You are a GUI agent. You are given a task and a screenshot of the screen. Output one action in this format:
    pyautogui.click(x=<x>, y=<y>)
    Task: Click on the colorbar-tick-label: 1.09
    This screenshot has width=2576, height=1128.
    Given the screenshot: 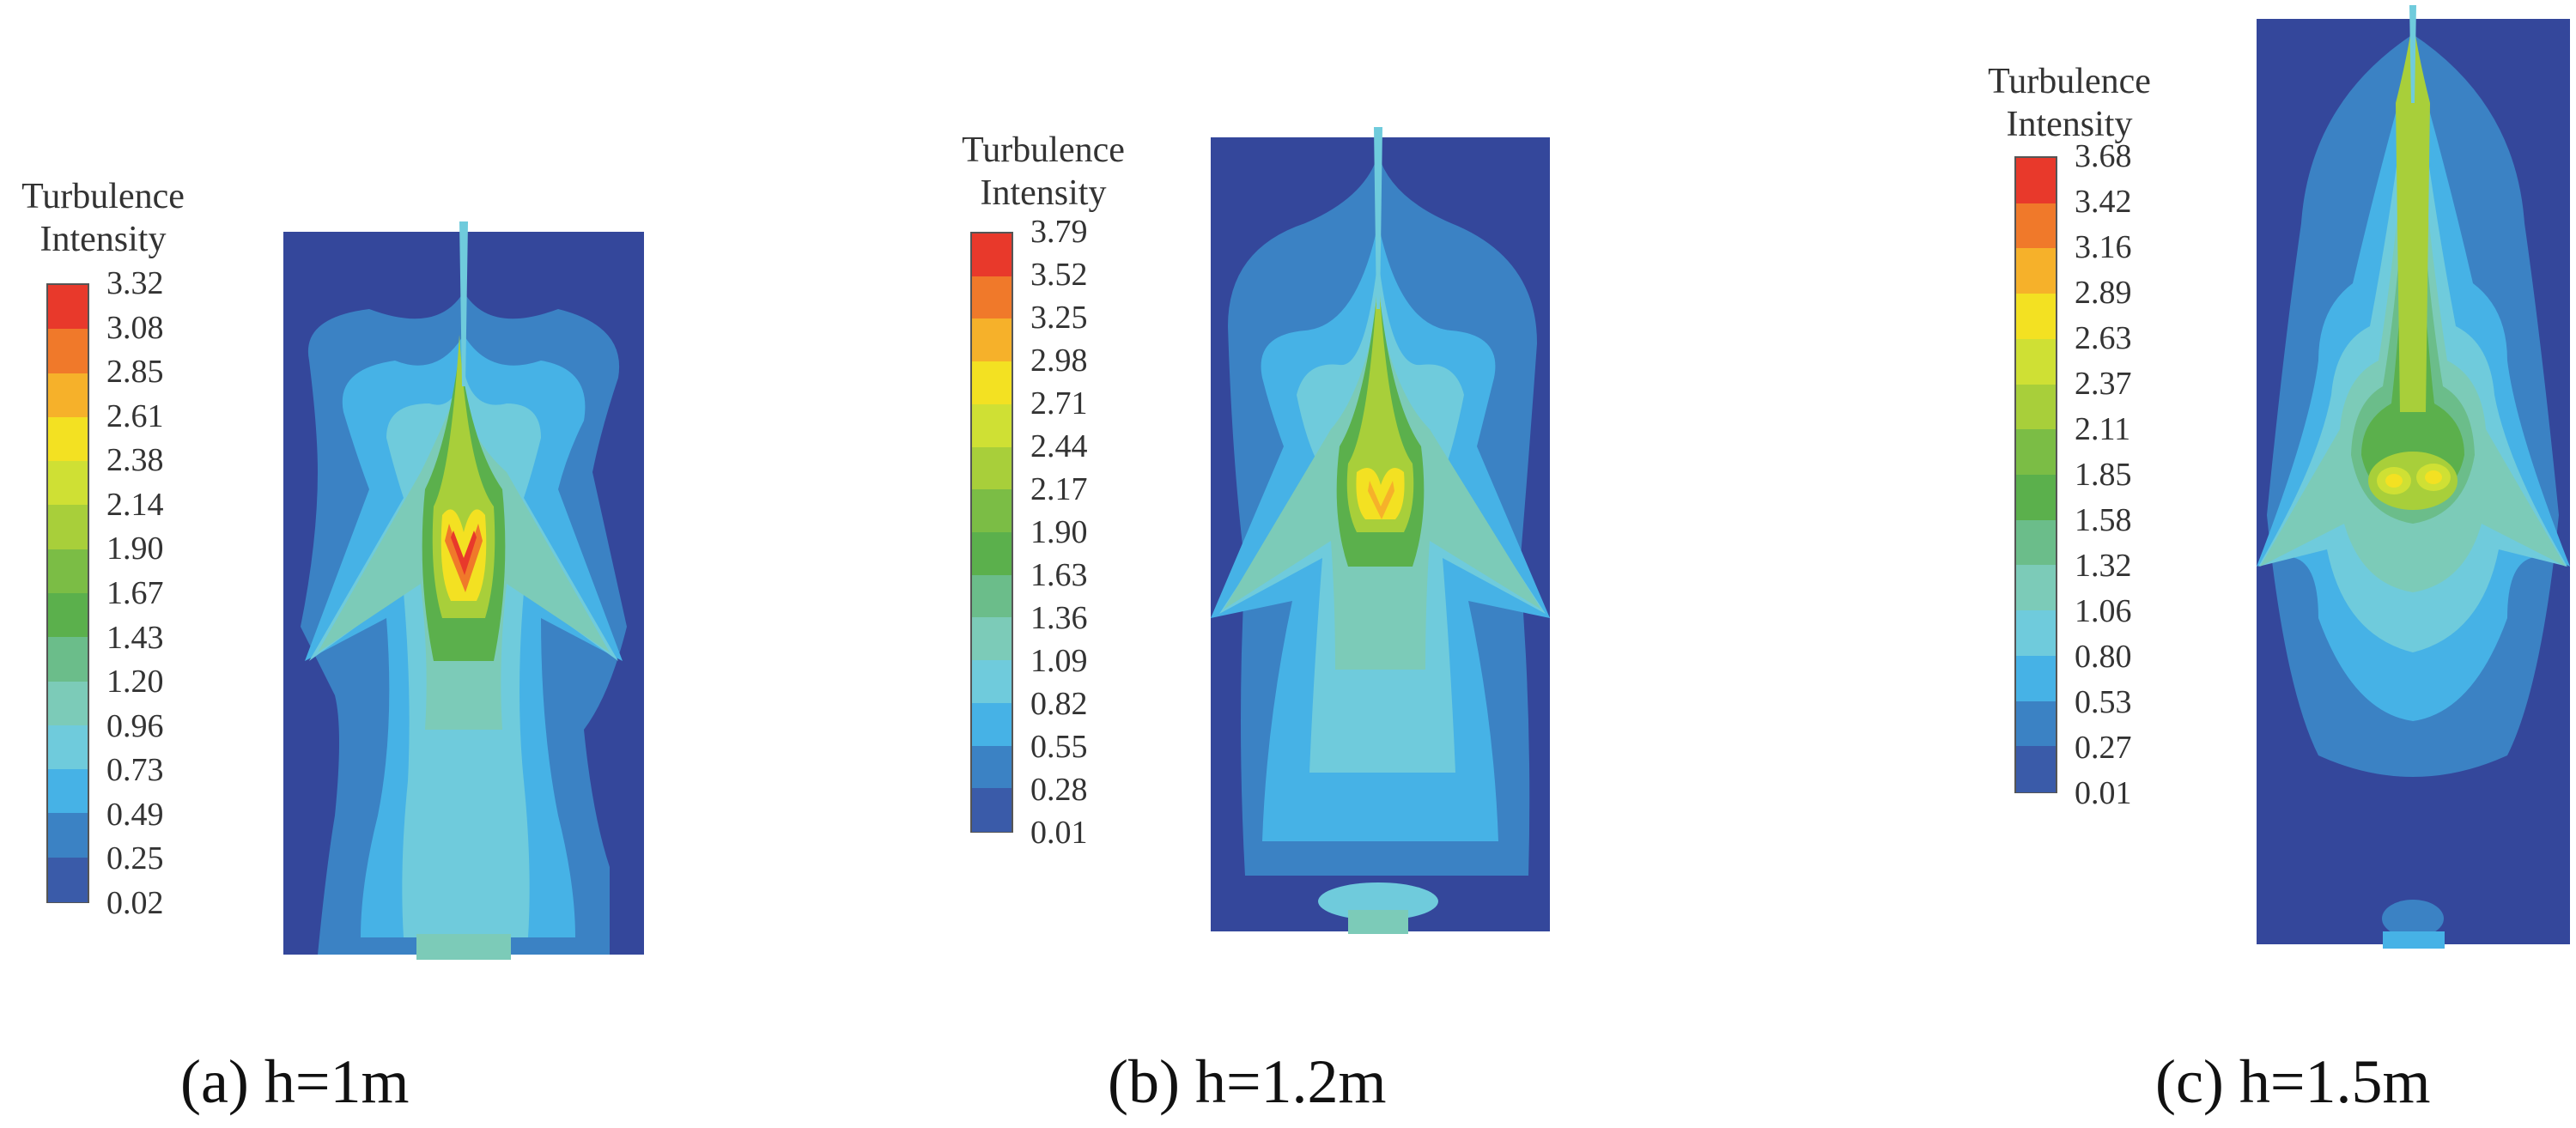 What is the action you would take?
    pyautogui.click(x=1059, y=661)
    